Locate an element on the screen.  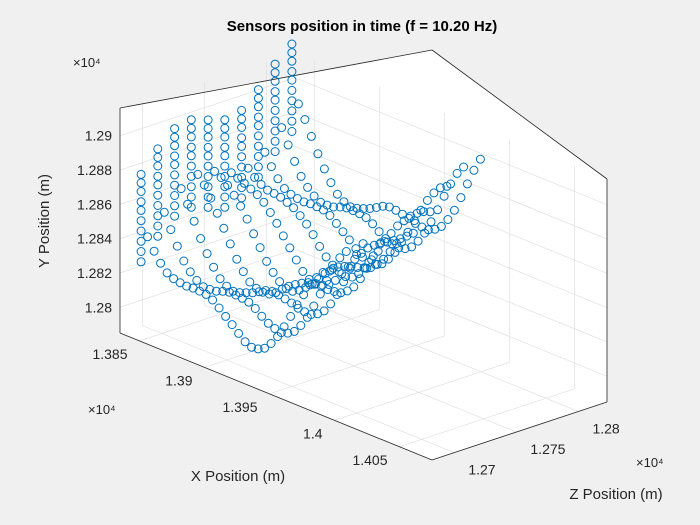
y-tick-label: 1.284 is located at coordinates (94, 239).